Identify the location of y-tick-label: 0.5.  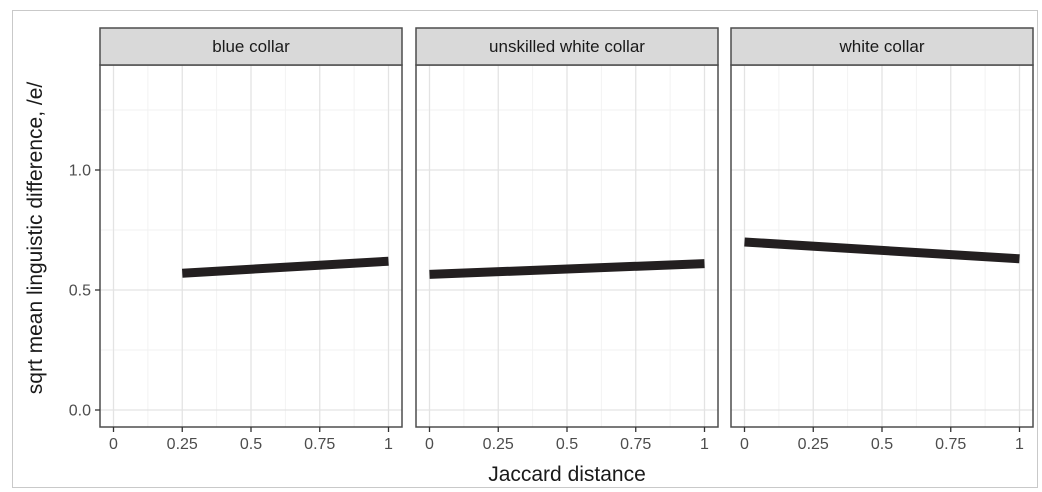
(80, 291).